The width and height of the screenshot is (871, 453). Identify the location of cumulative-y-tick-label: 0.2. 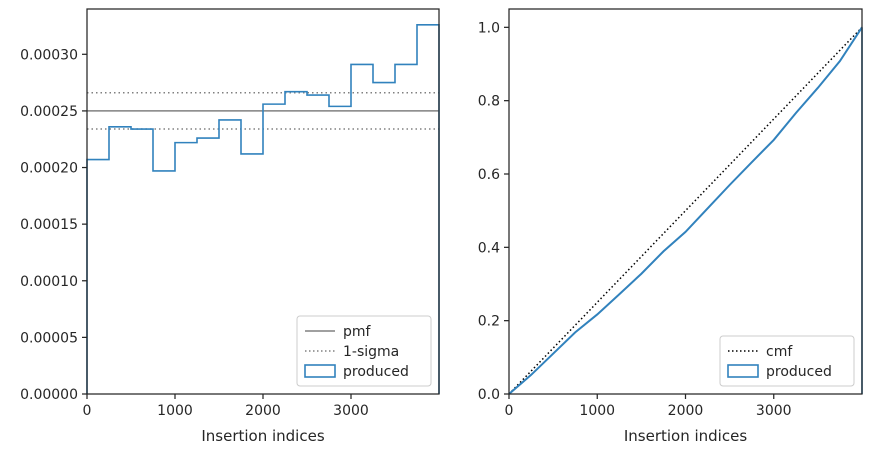
(489, 322).